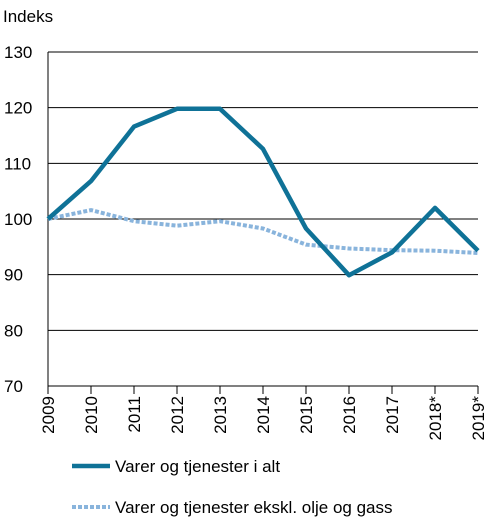 The image size is (500, 523). Describe the element at coordinates (220, 415) in the screenshot. I see `x-tick-label: 2013` at that location.